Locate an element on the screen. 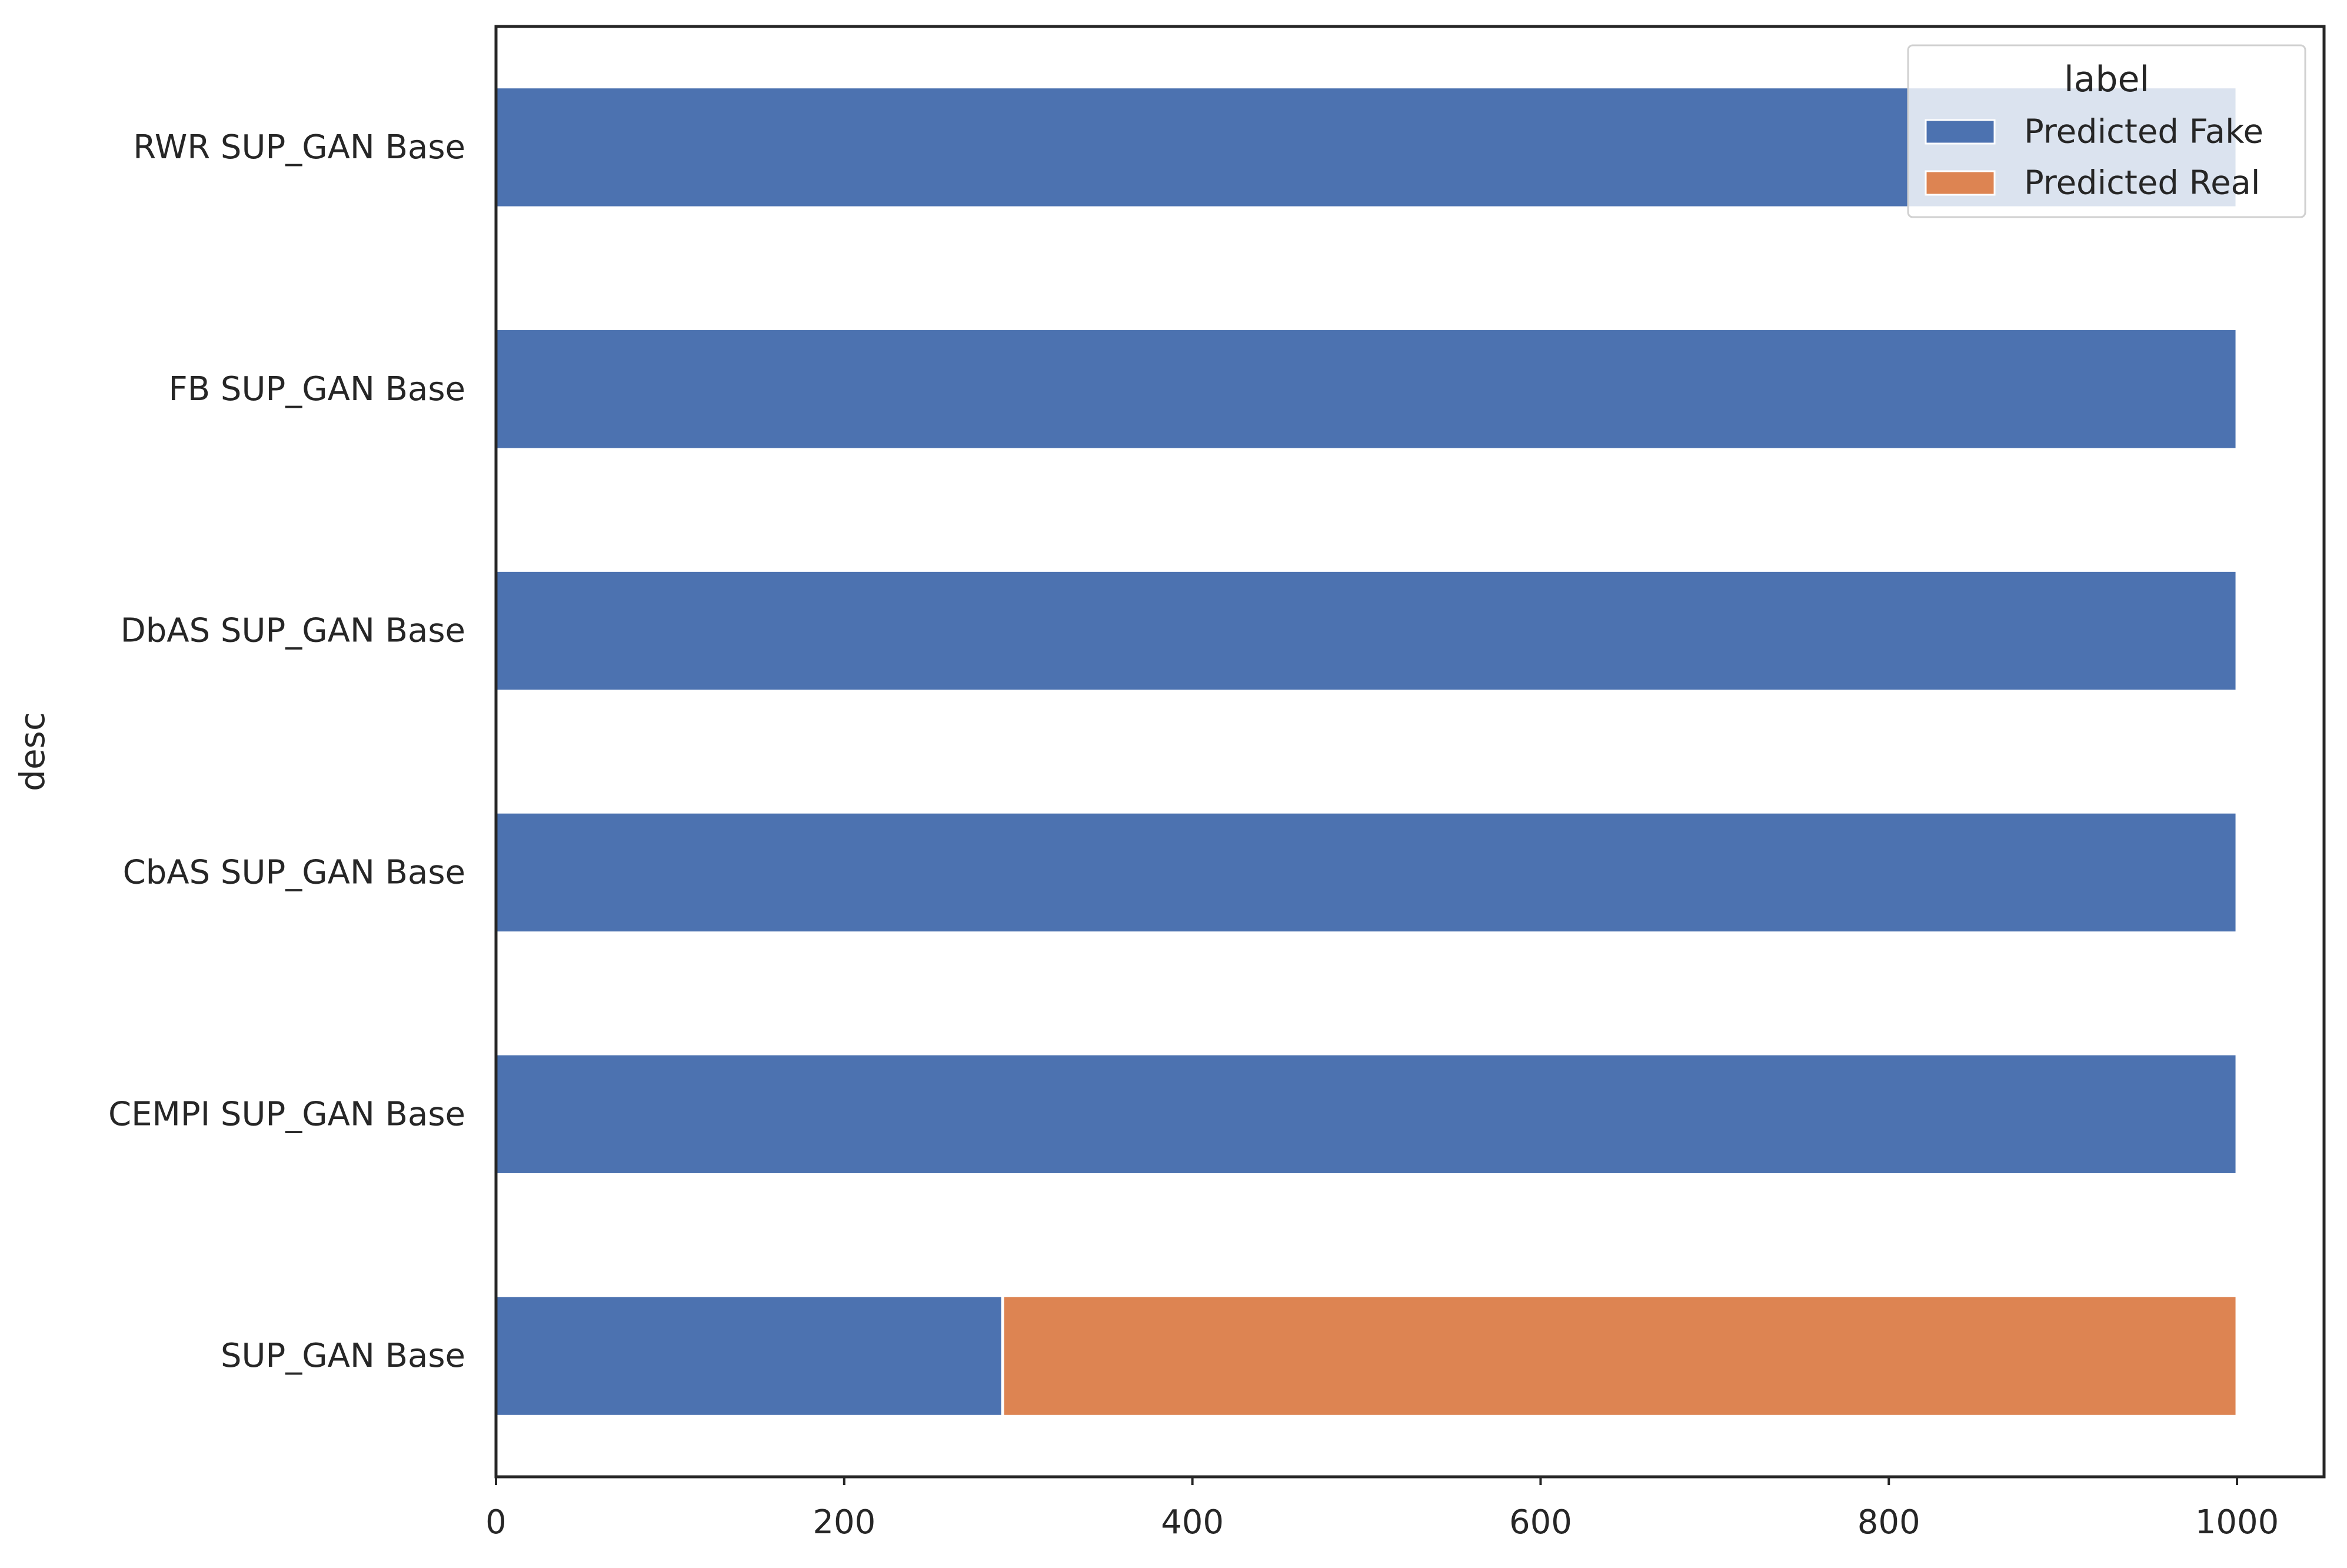 The image size is (2347, 1568). y-tick-label: FB SUP_GAN Base is located at coordinates (317, 389).